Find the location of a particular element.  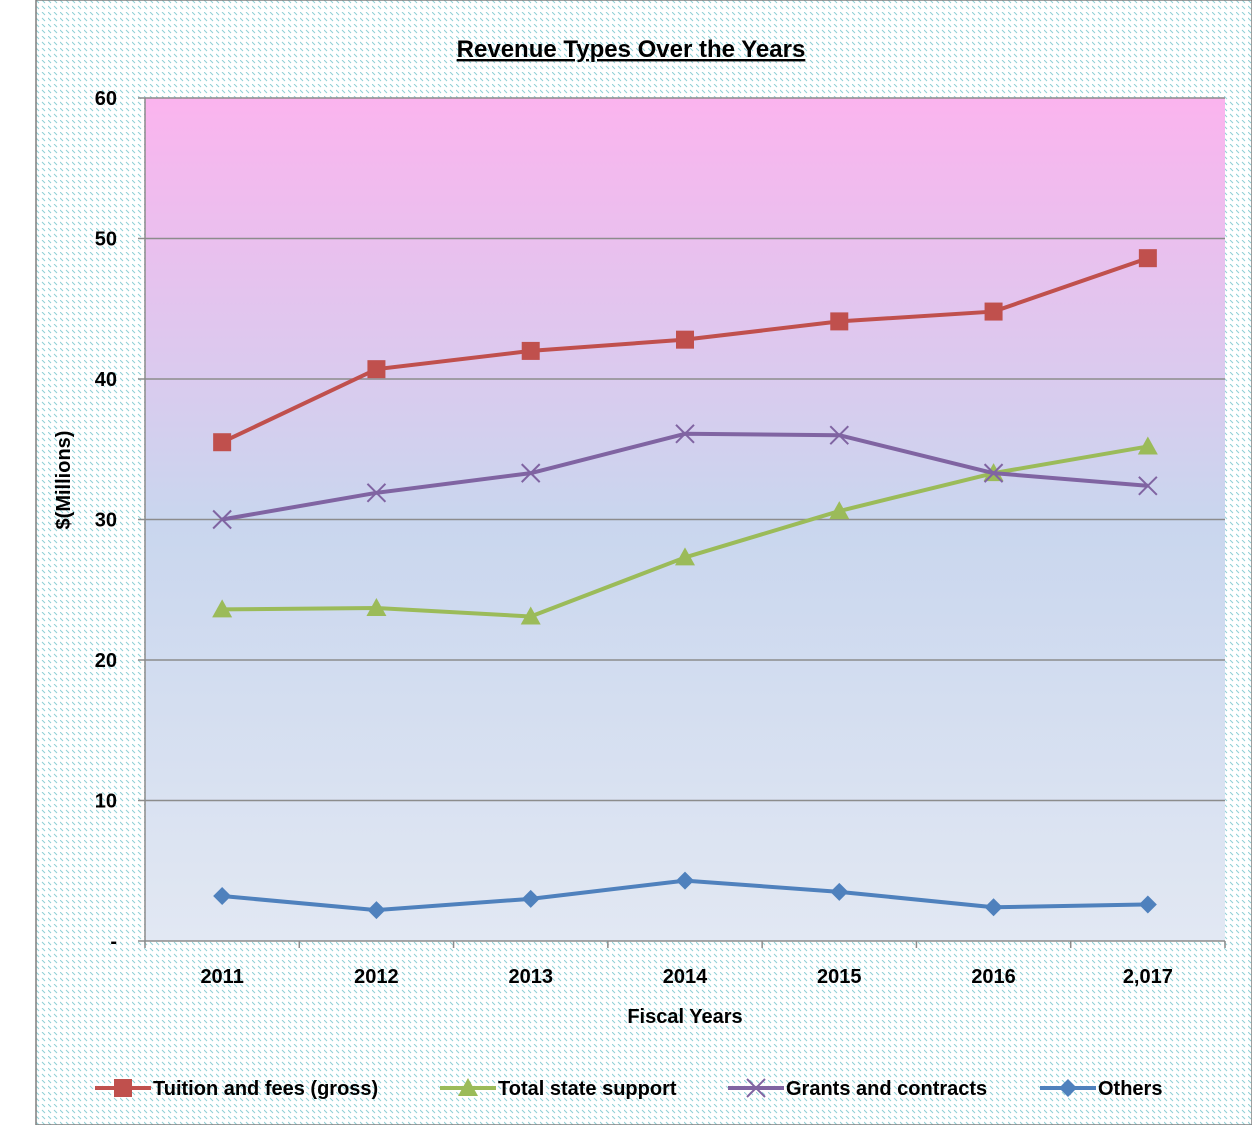

x-tick-label: 2,017 is located at coordinates (1148, 977).